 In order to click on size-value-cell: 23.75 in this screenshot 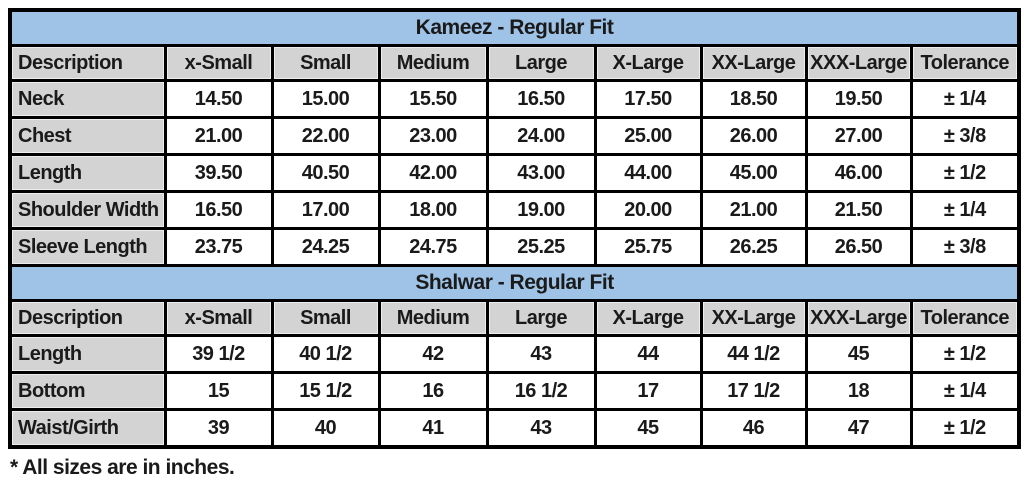, I will do `click(218, 247)`.